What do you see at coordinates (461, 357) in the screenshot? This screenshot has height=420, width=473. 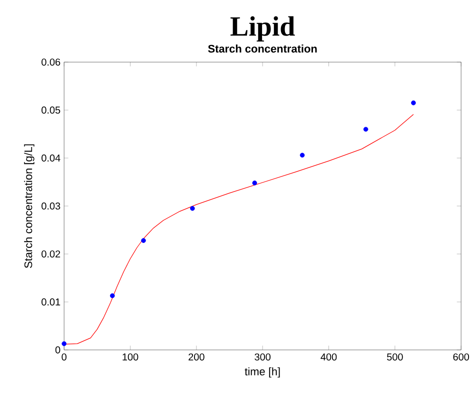 I see `x-tick-label: 600` at bounding box center [461, 357].